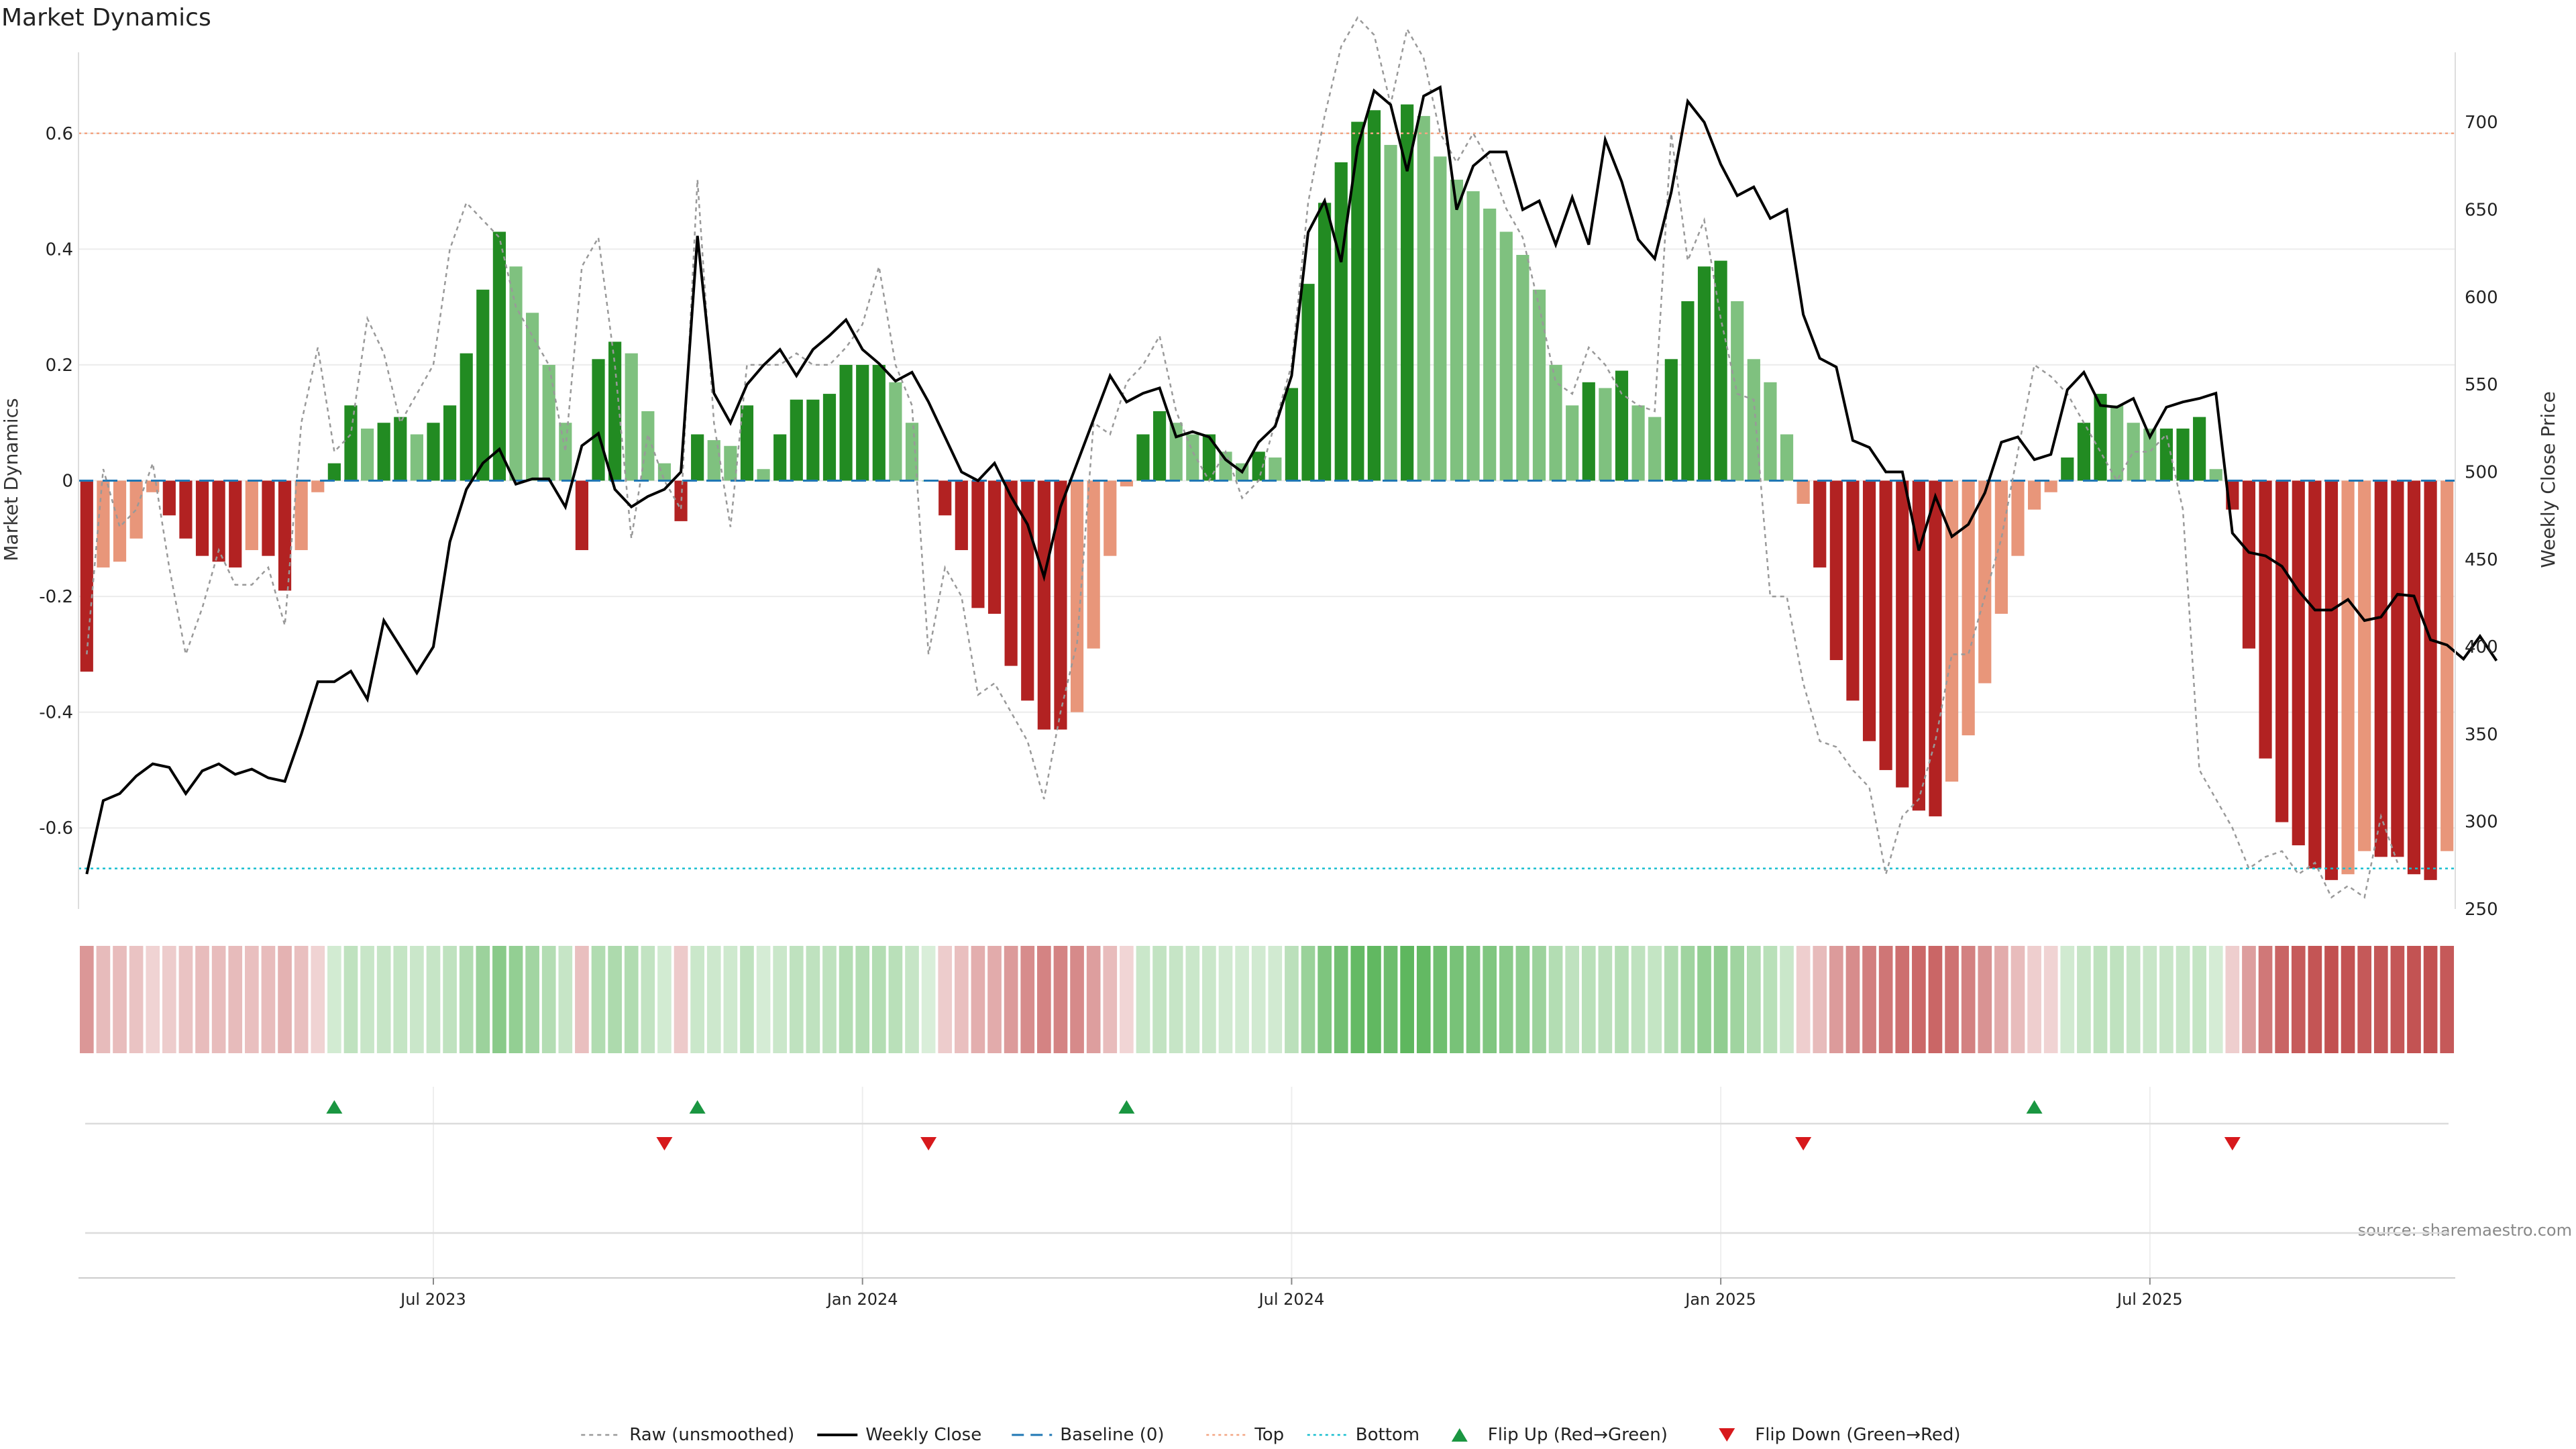  Describe the element at coordinates (697, 1107) in the screenshot. I see `flip-up-marker` at that location.